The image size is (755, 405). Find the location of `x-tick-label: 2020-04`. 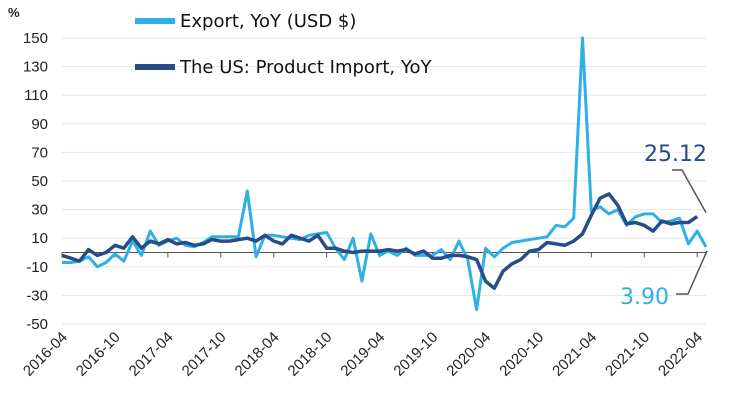

x-tick-label: 2020-04 is located at coordinates (468, 354).